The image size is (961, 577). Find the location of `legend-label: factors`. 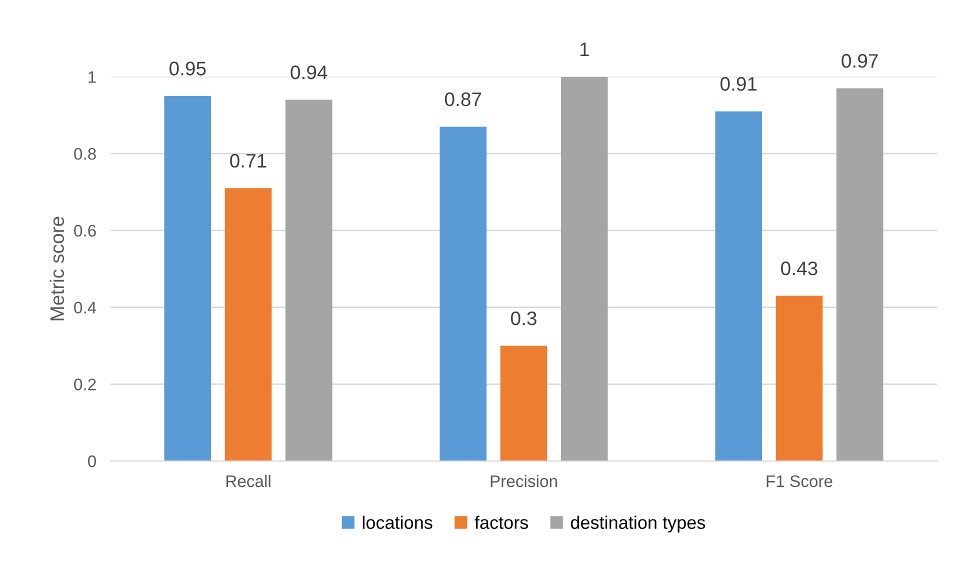

legend-label: factors is located at coordinates (501, 522).